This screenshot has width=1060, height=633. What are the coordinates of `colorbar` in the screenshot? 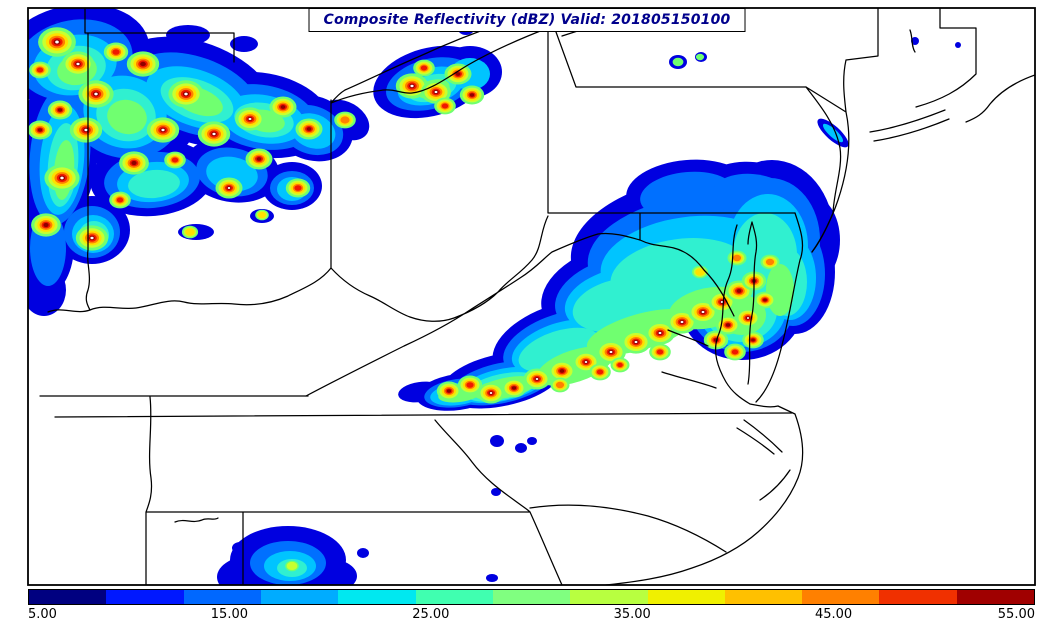 It's located at (531, 597).